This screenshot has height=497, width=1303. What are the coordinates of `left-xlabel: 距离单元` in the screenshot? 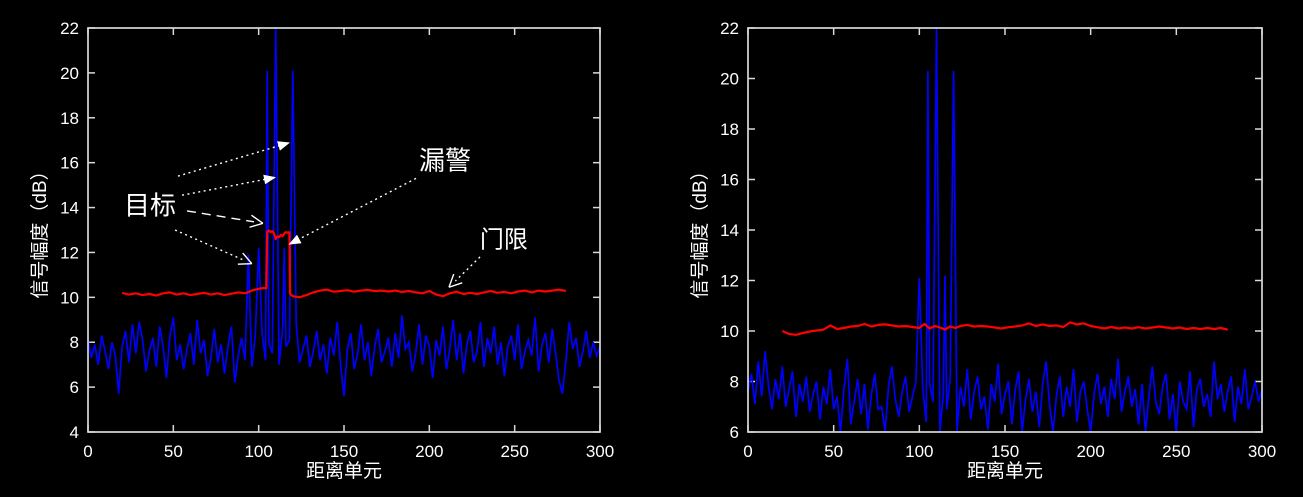 It's located at (344, 471).